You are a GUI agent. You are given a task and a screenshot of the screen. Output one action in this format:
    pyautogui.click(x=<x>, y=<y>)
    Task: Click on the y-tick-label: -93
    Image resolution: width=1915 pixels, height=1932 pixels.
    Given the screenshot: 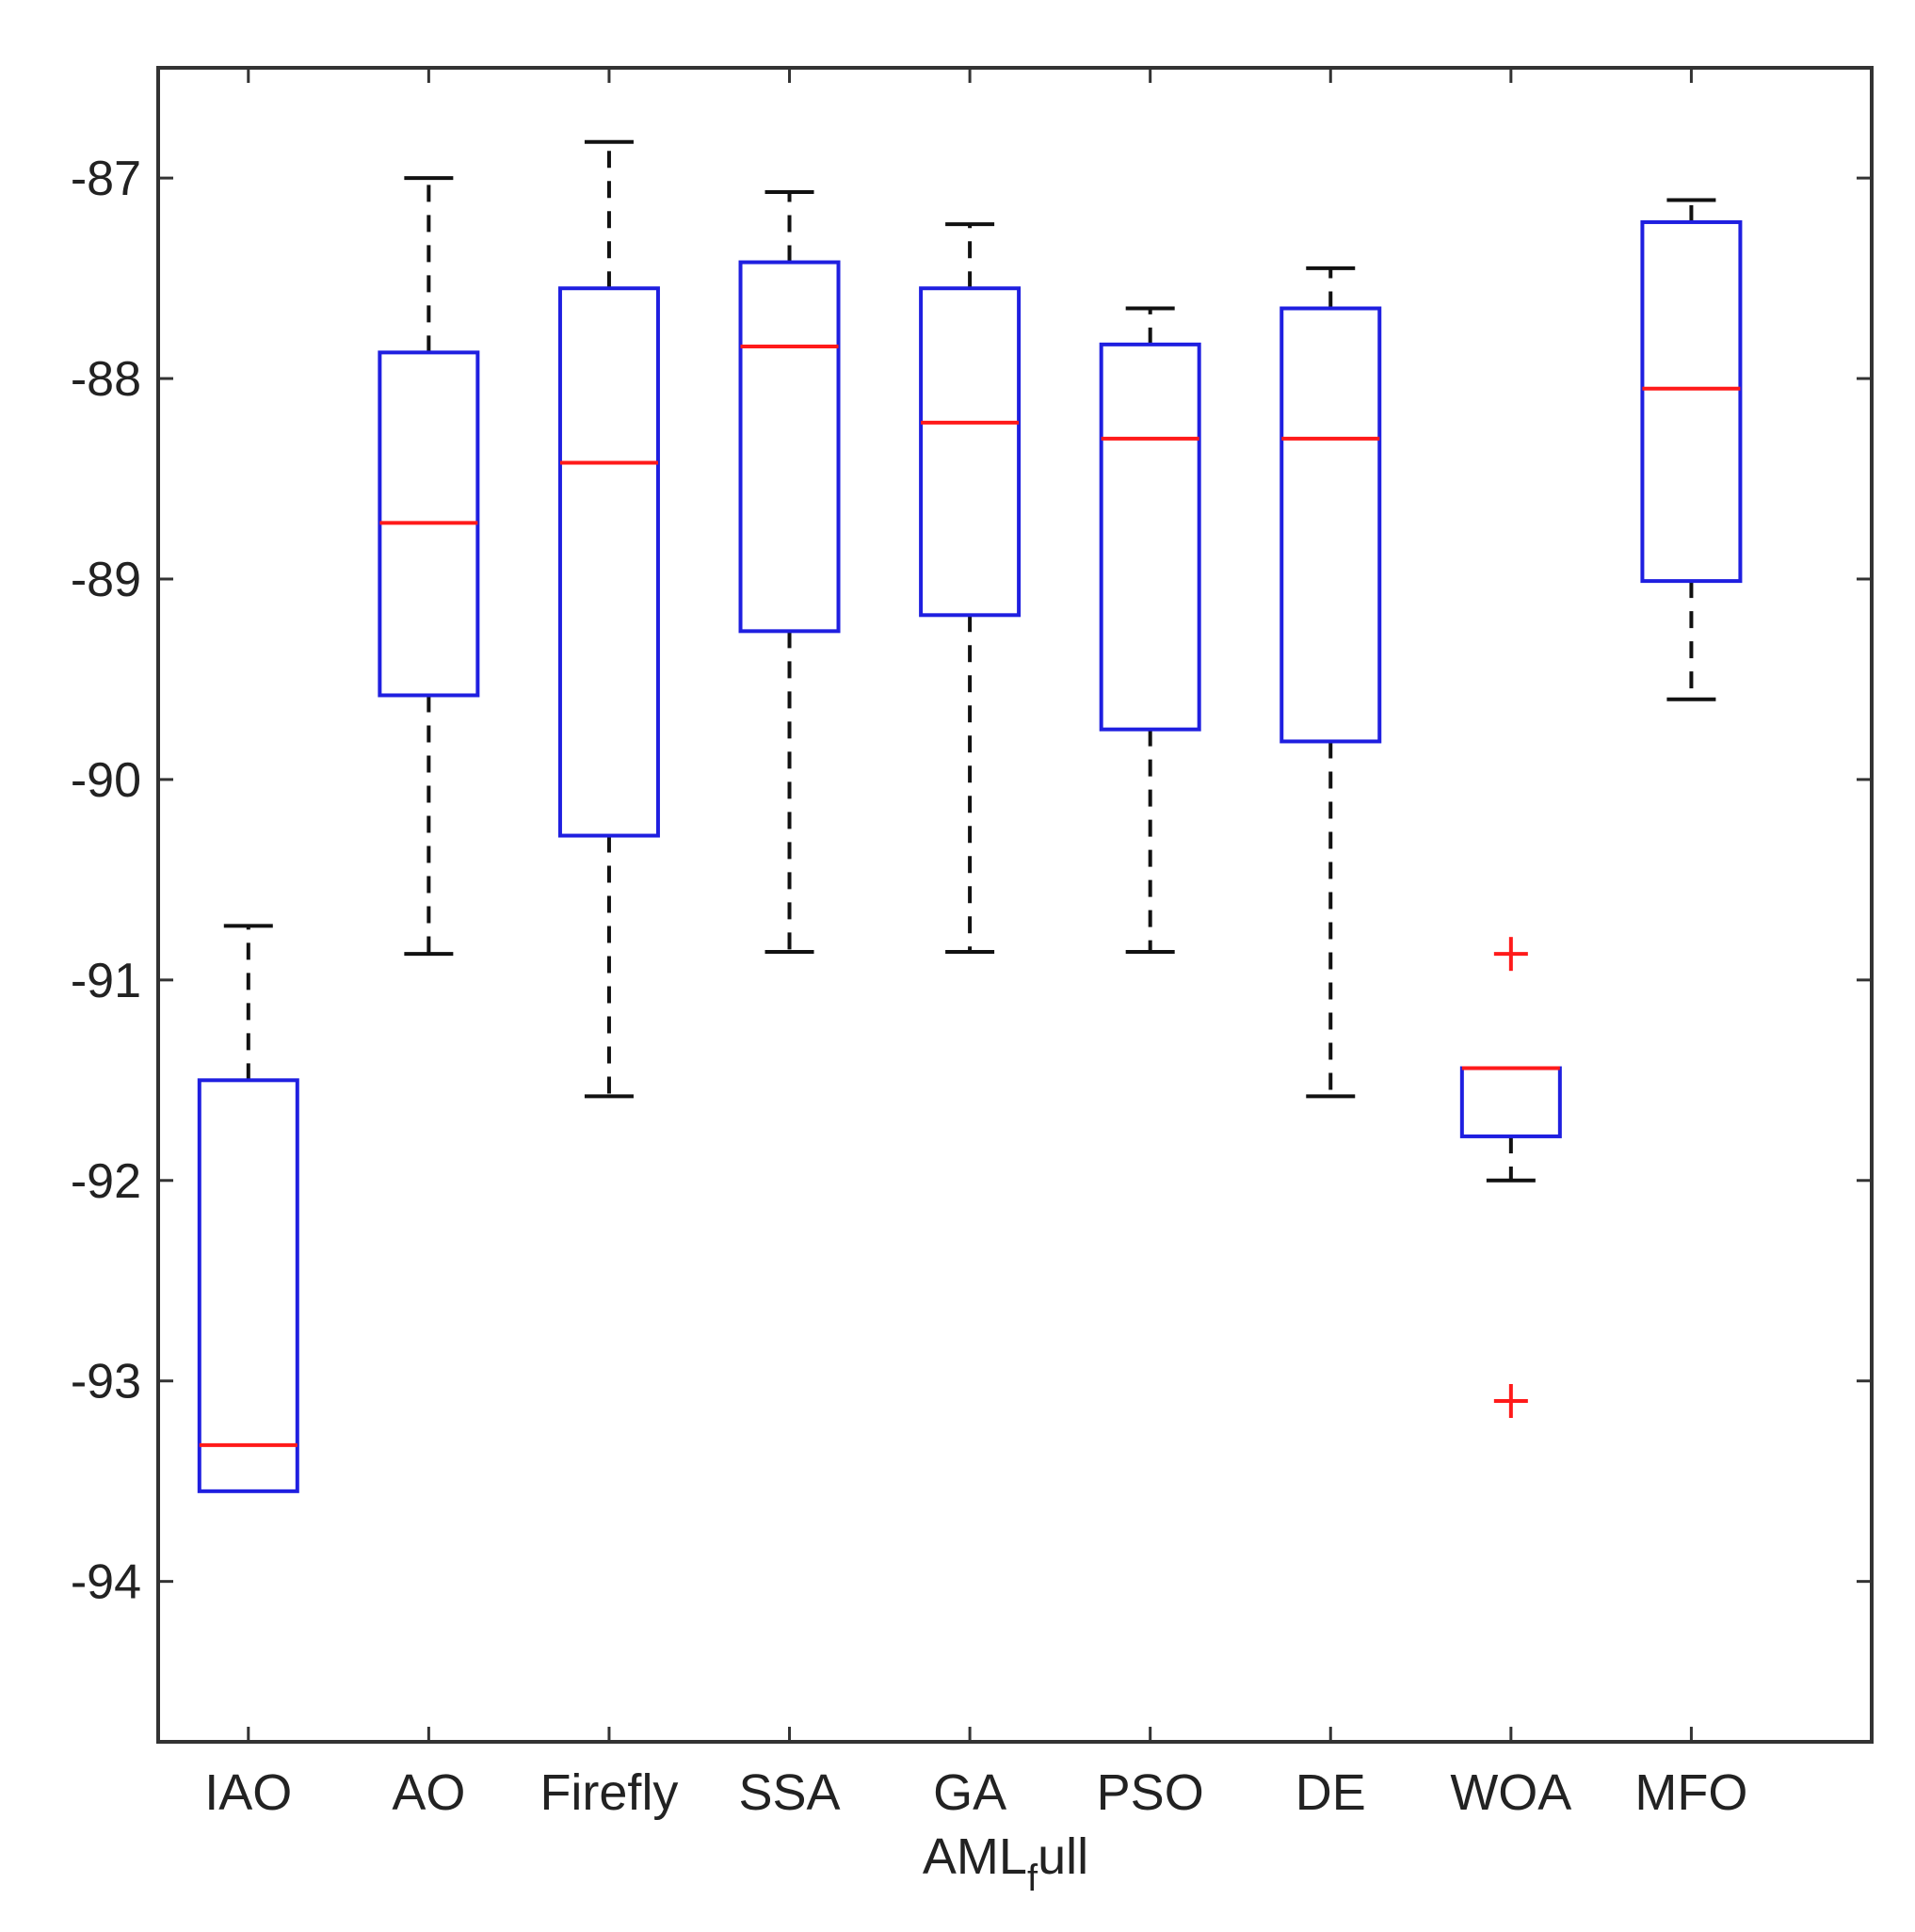 What is the action you would take?
    pyautogui.click(x=106, y=1382)
    